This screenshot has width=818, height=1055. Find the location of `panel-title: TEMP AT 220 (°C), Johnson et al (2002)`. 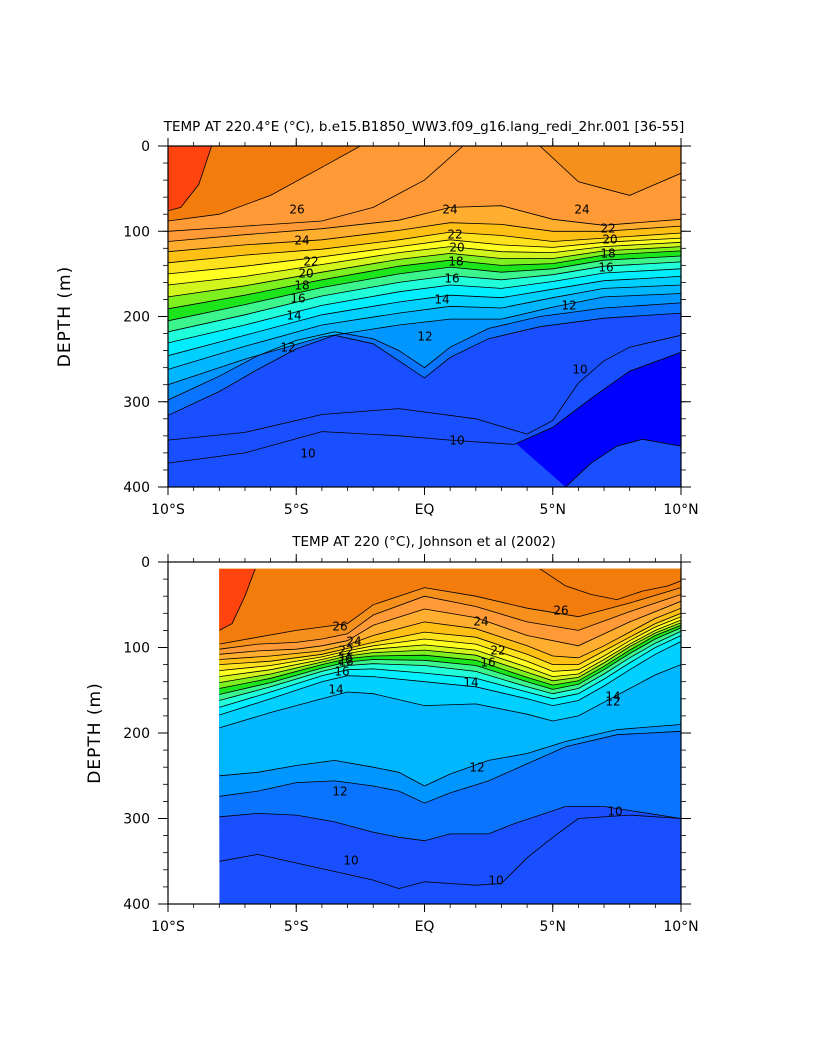

panel-title: TEMP AT 220 (°C), Johnson et al (2002) is located at coordinates (423, 542).